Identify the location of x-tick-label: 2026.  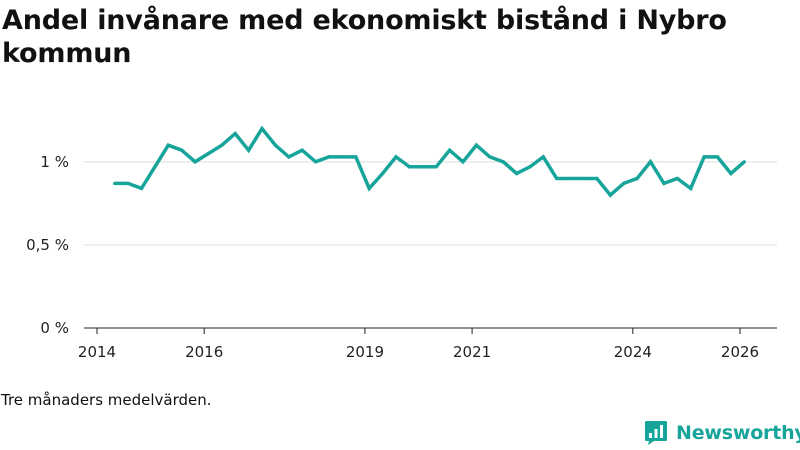
(740, 352).